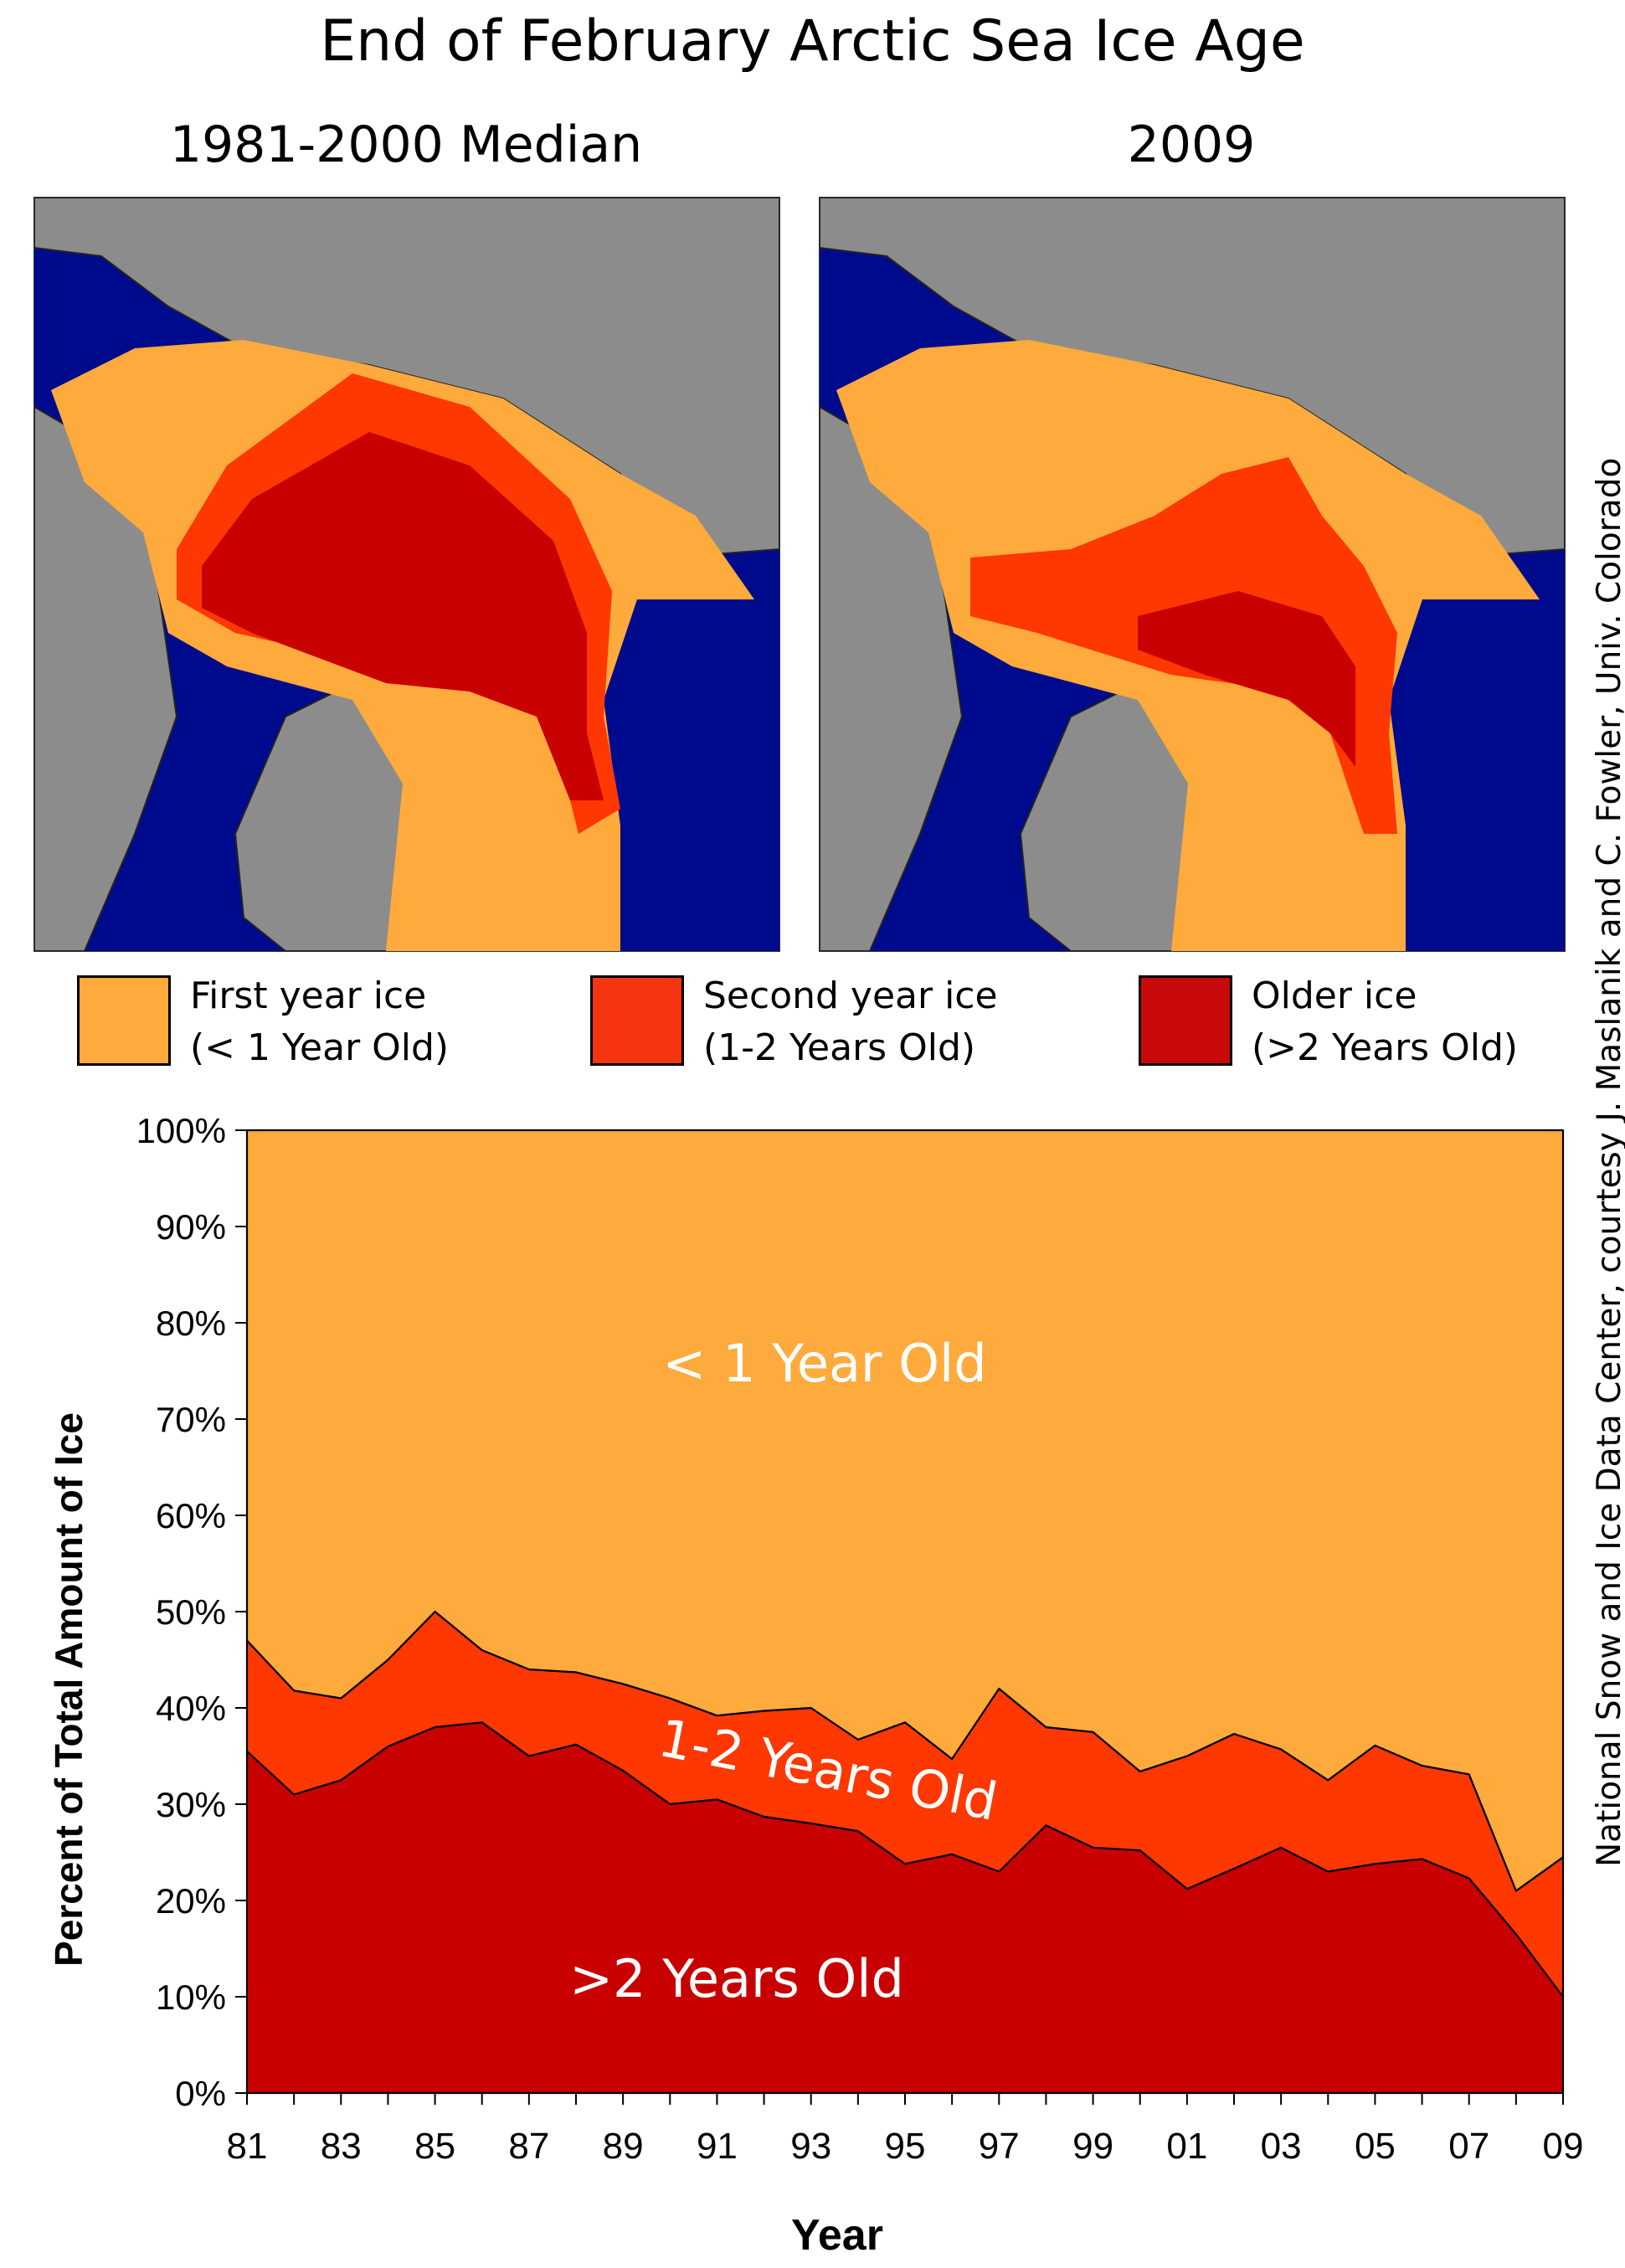  I want to click on y-tick-label: 10%, so click(191, 1997).